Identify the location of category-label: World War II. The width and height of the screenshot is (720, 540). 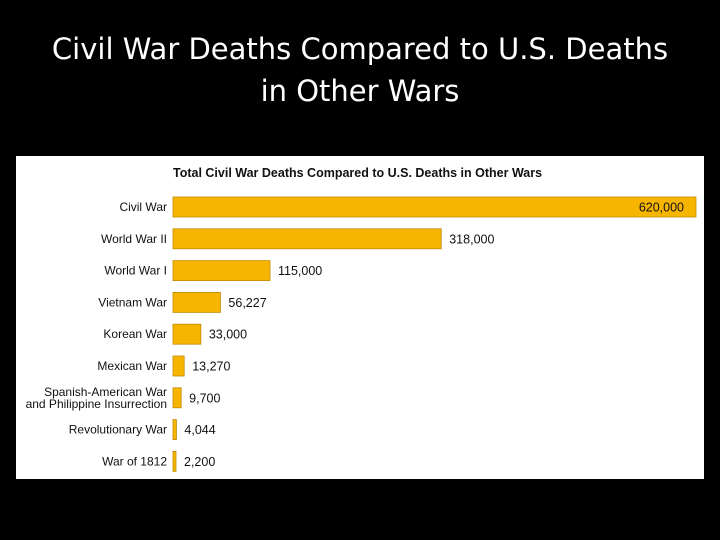
(134, 239).